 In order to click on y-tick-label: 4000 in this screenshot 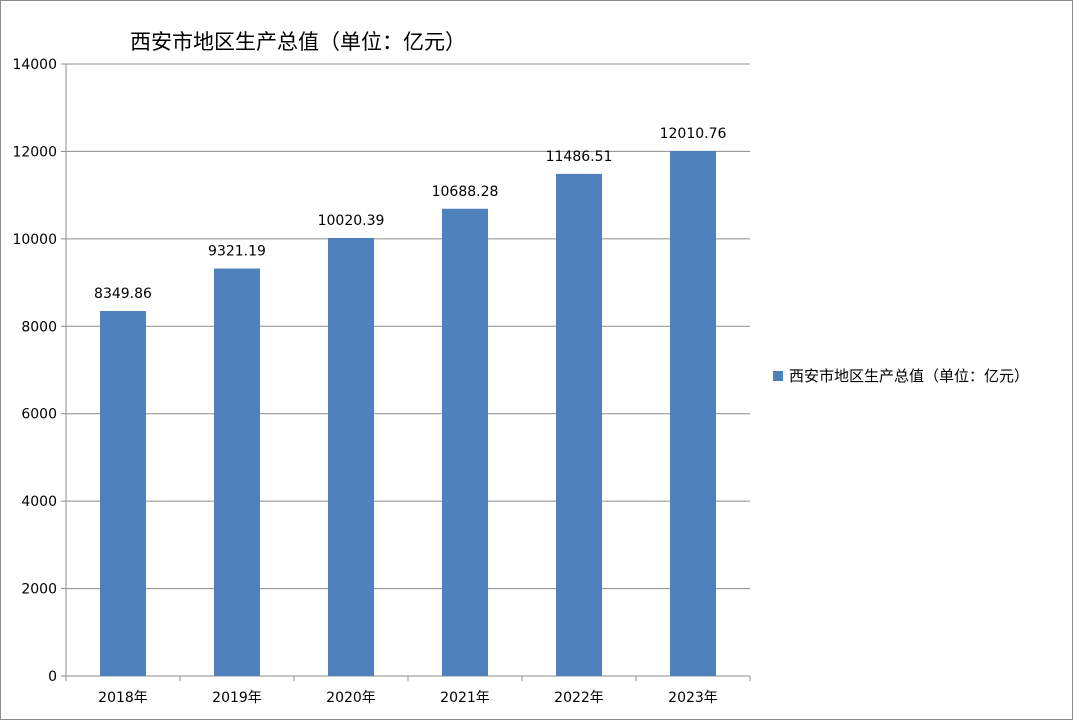, I will do `click(39, 502)`.